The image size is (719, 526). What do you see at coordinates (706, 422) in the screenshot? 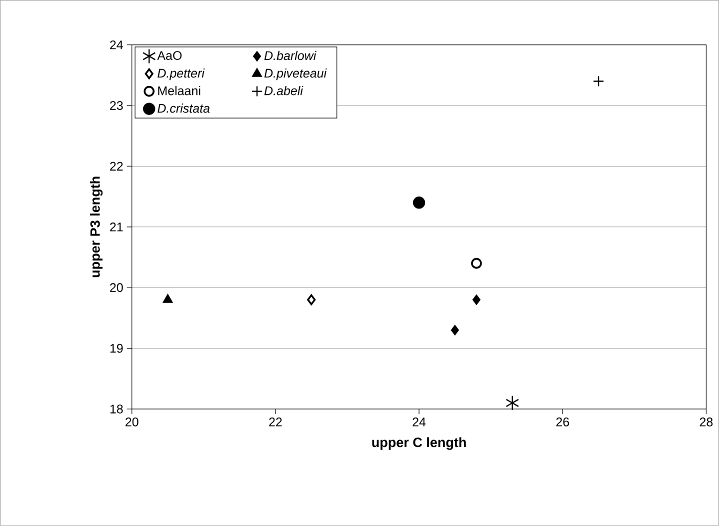
I see `x-tick-label: 28` at bounding box center [706, 422].